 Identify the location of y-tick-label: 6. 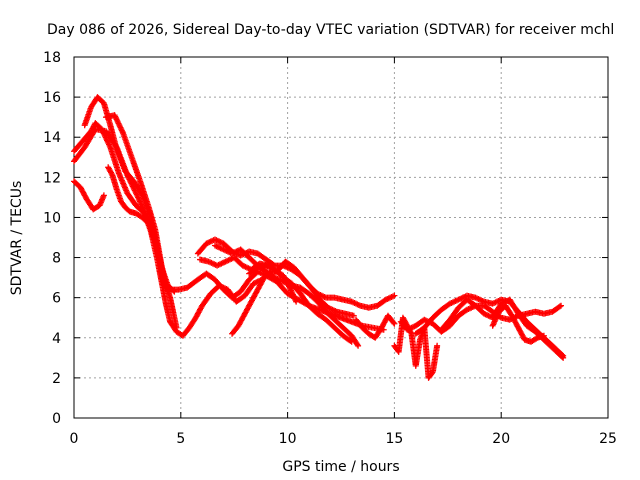
(56, 299).